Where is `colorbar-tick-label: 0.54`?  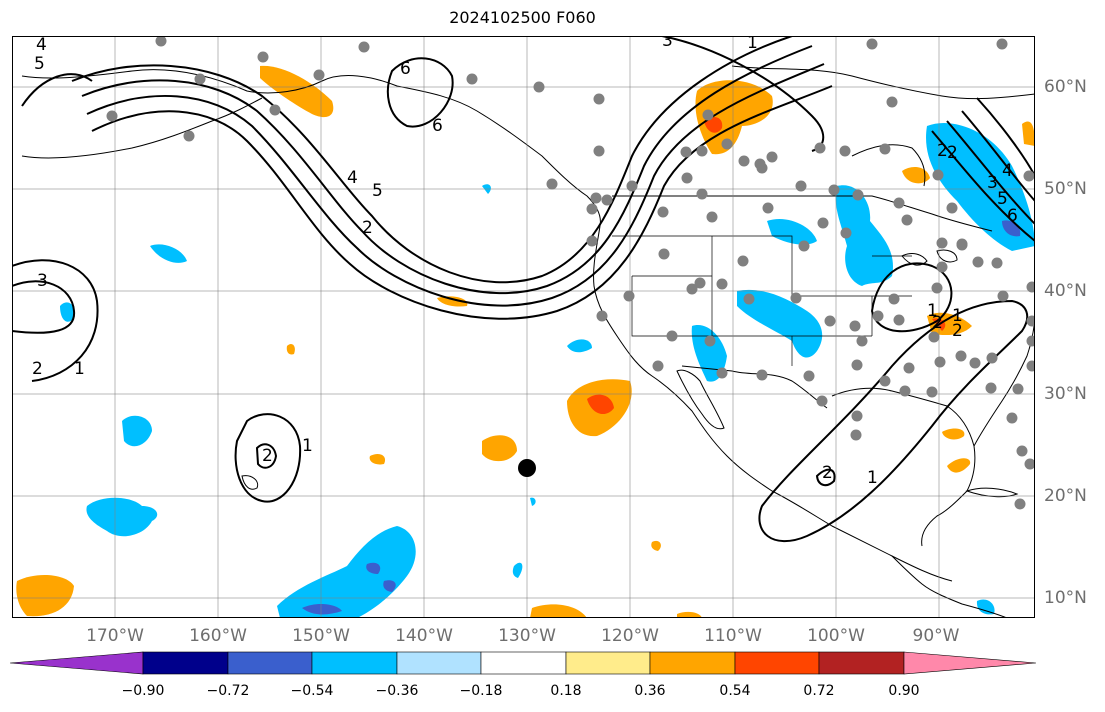 colorbar-tick-label: 0.54 is located at coordinates (735, 691).